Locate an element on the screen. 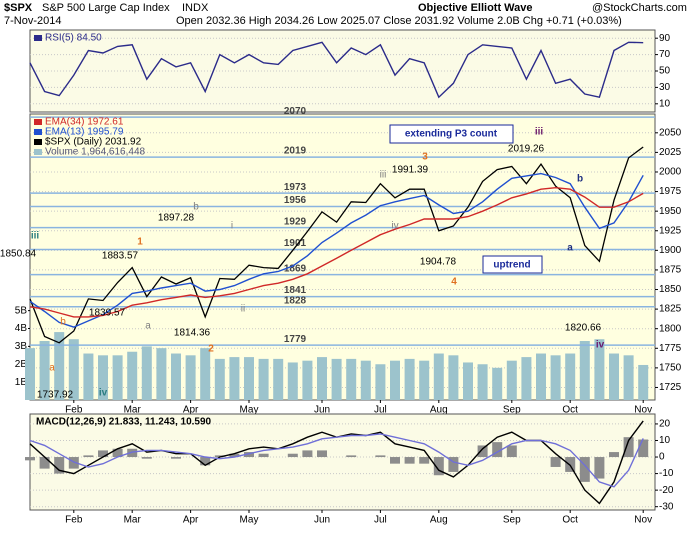  annotation: 1904.78 is located at coordinates (438, 262).